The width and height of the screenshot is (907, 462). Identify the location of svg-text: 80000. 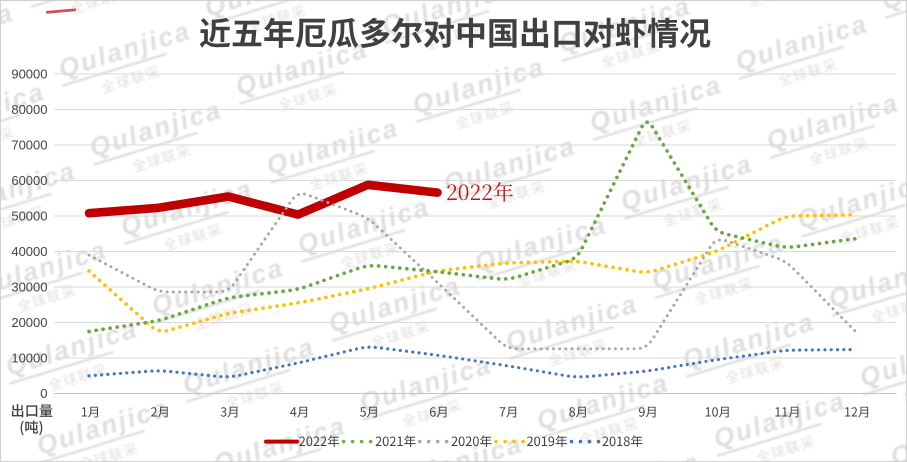
(29, 109).